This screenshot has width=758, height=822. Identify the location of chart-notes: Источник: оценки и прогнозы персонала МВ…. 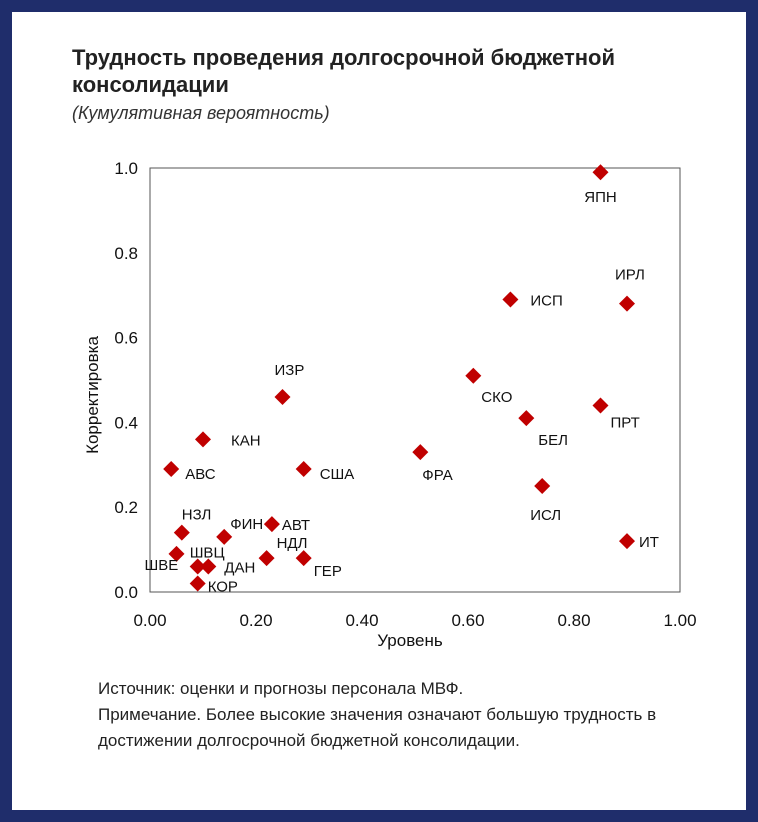
(408, 715).